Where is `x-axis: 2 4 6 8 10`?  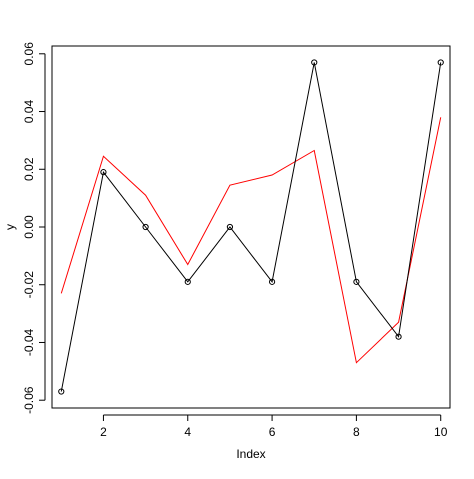
x-axis: 2 4 6 8 10 is located at coordinates (274, 426).